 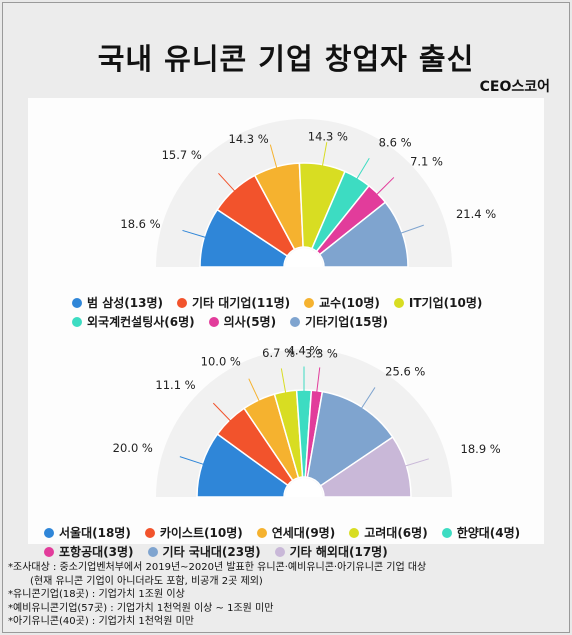 What do you see at coordinates (476, 214) in the screenshot?
I see `chart-data-label: 21.4 %` at bounding box center [476, 214].